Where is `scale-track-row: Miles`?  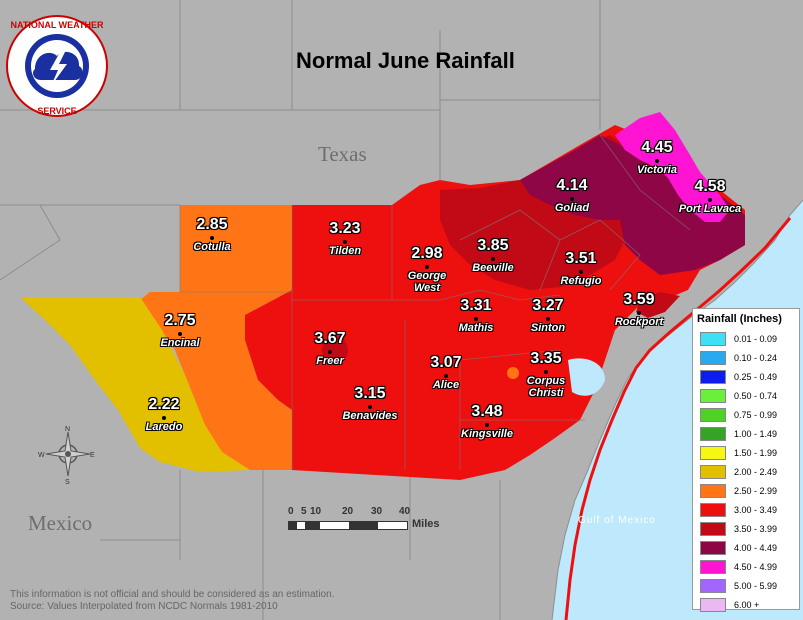 scale-track-row: Miles is located at coordinates (368, 524).